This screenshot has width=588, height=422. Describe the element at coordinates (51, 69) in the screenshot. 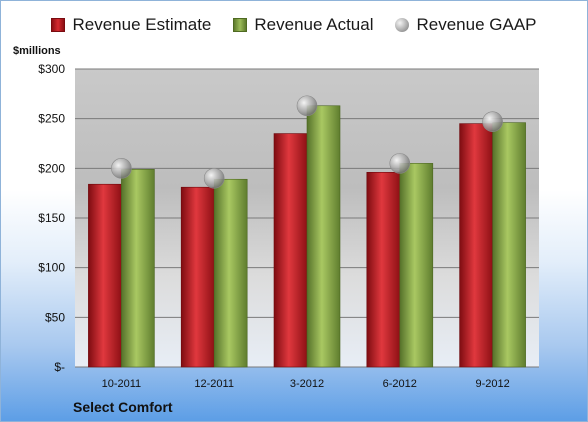

I see `y-tick-label: $300` at that location.